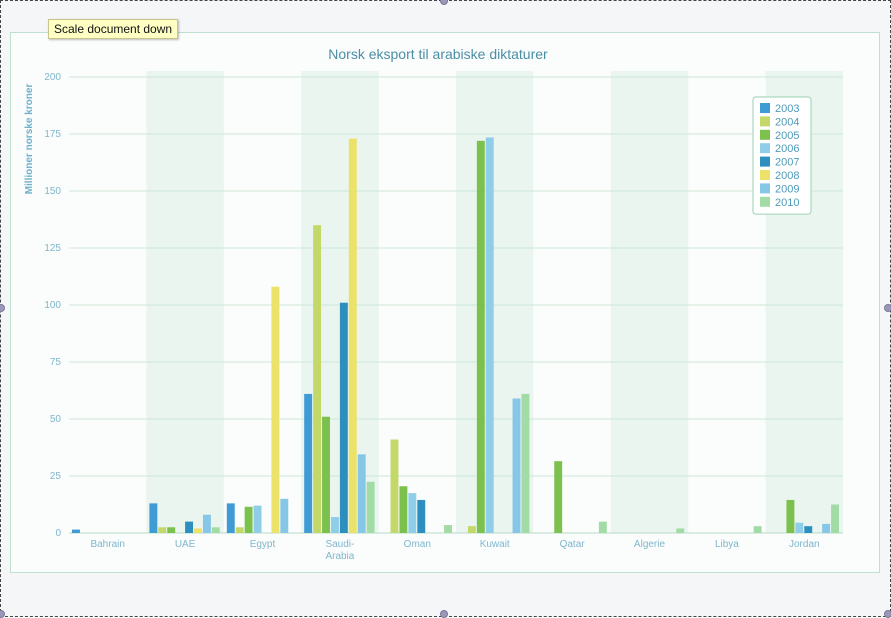 Image resolution: width=891 pixels, height=618 pixels. Describe the element at coordinates (787, 122) in the screenshot. I see `legend-label: 2004` at that location.